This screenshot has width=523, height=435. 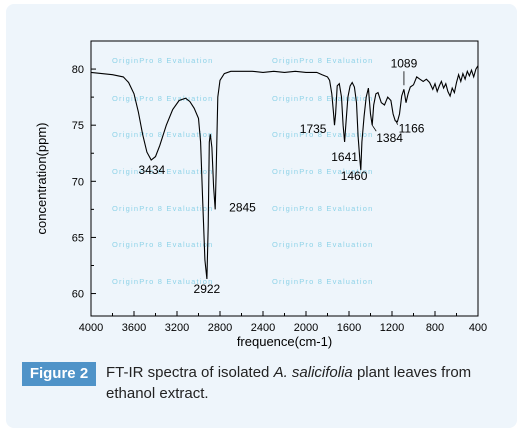 I want to click on y-tick-label: 70, so click(x=78, y=182).